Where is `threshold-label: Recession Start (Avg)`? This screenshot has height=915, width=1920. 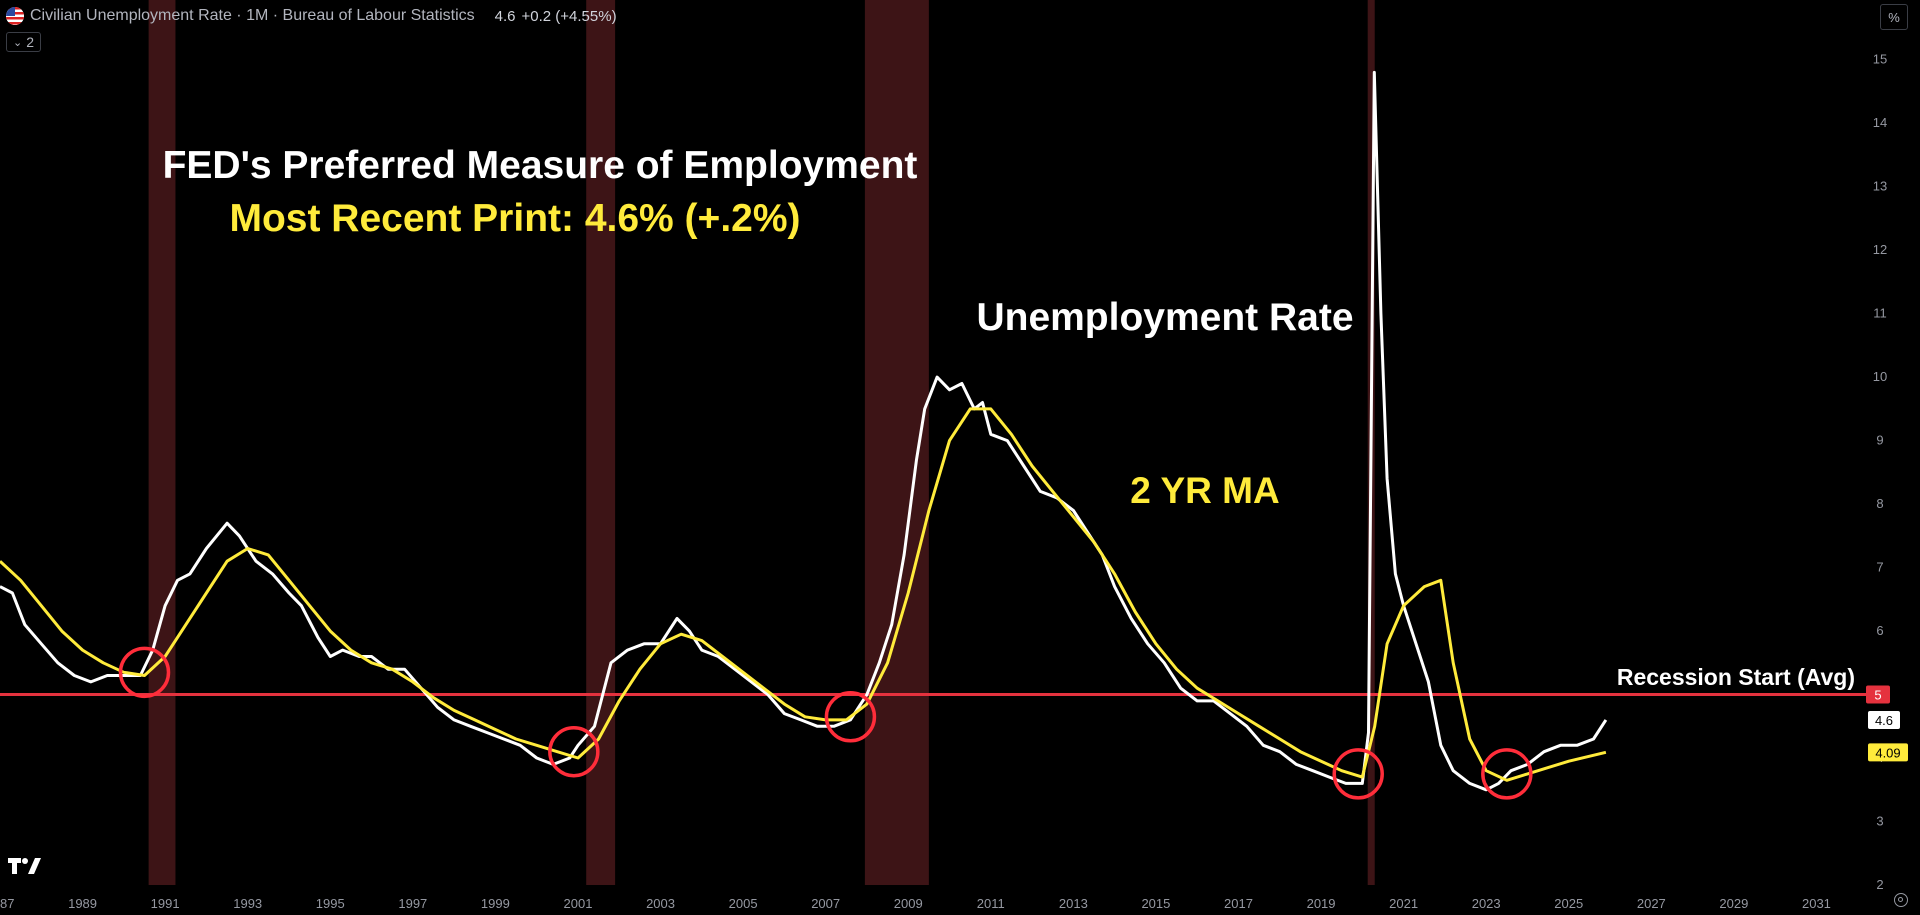 threshold-label: Recession Start (Avg) is located at coordinates (1736, 677).